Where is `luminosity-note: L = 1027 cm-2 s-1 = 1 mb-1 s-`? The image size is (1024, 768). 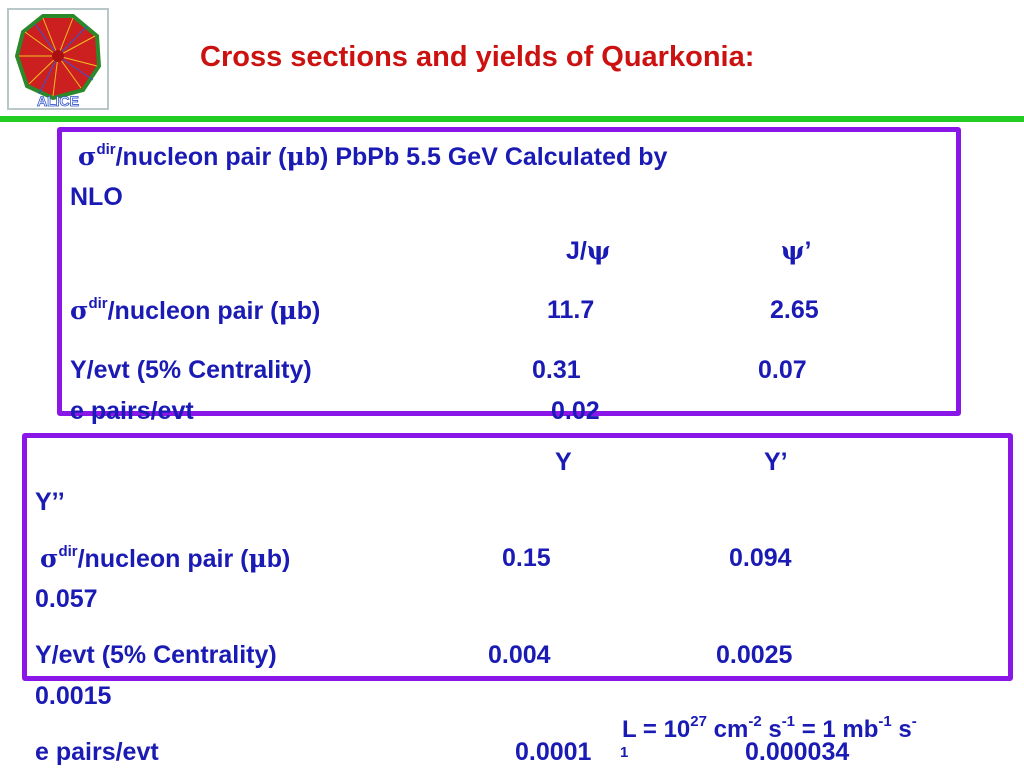 luminosity-note: L = 1027 cm-2 s-1 = 1 mb-1 s- is located at coordinates (769, 728).